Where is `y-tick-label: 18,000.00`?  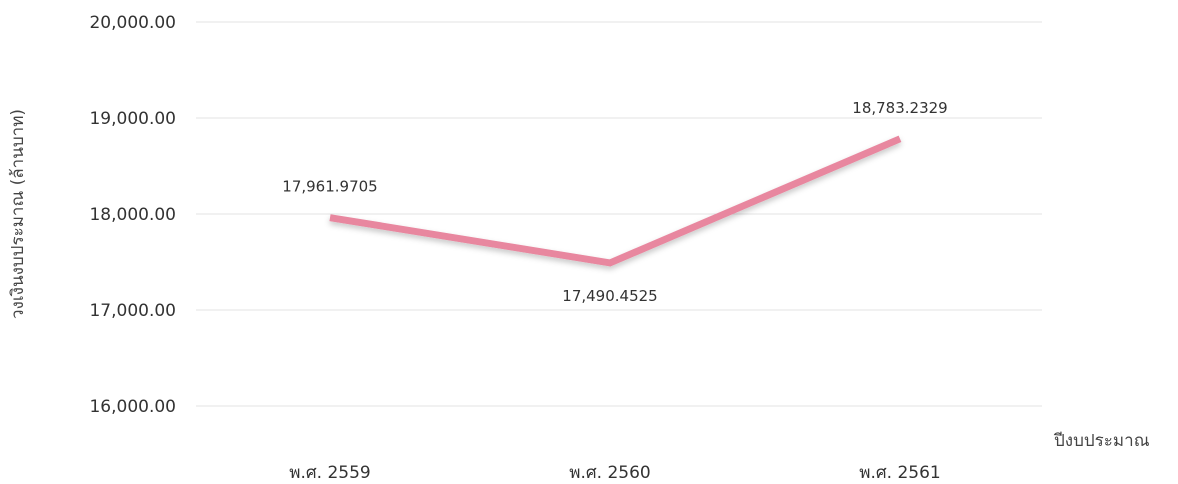 y-tick-label: 18,000.00 is located at coordinates (132, 215).